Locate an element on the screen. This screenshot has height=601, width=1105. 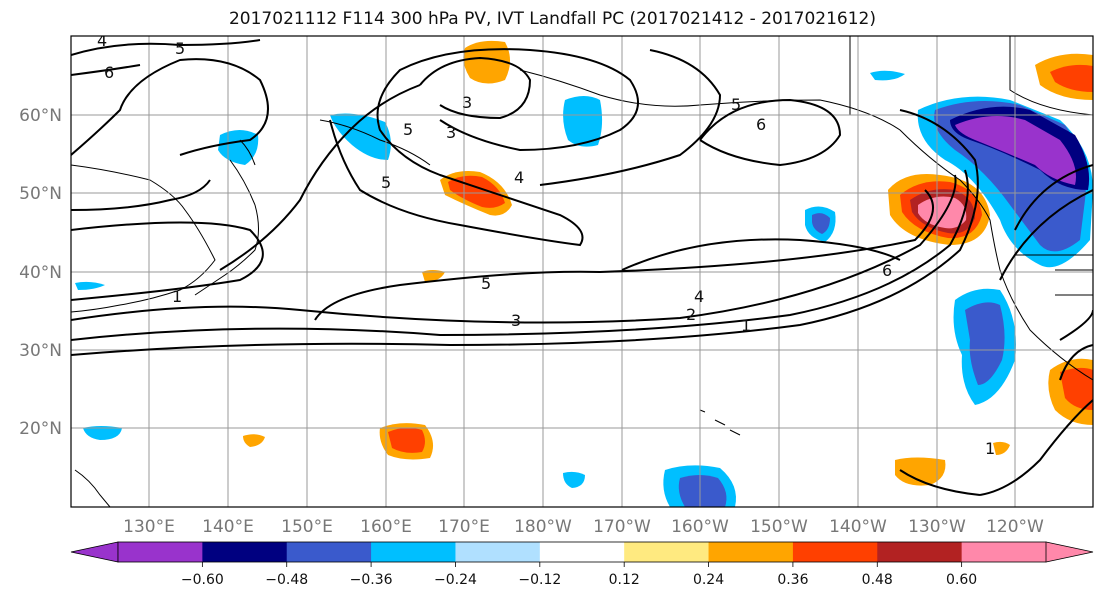
lon-label: 150°E is located at coordinates (307, 527).